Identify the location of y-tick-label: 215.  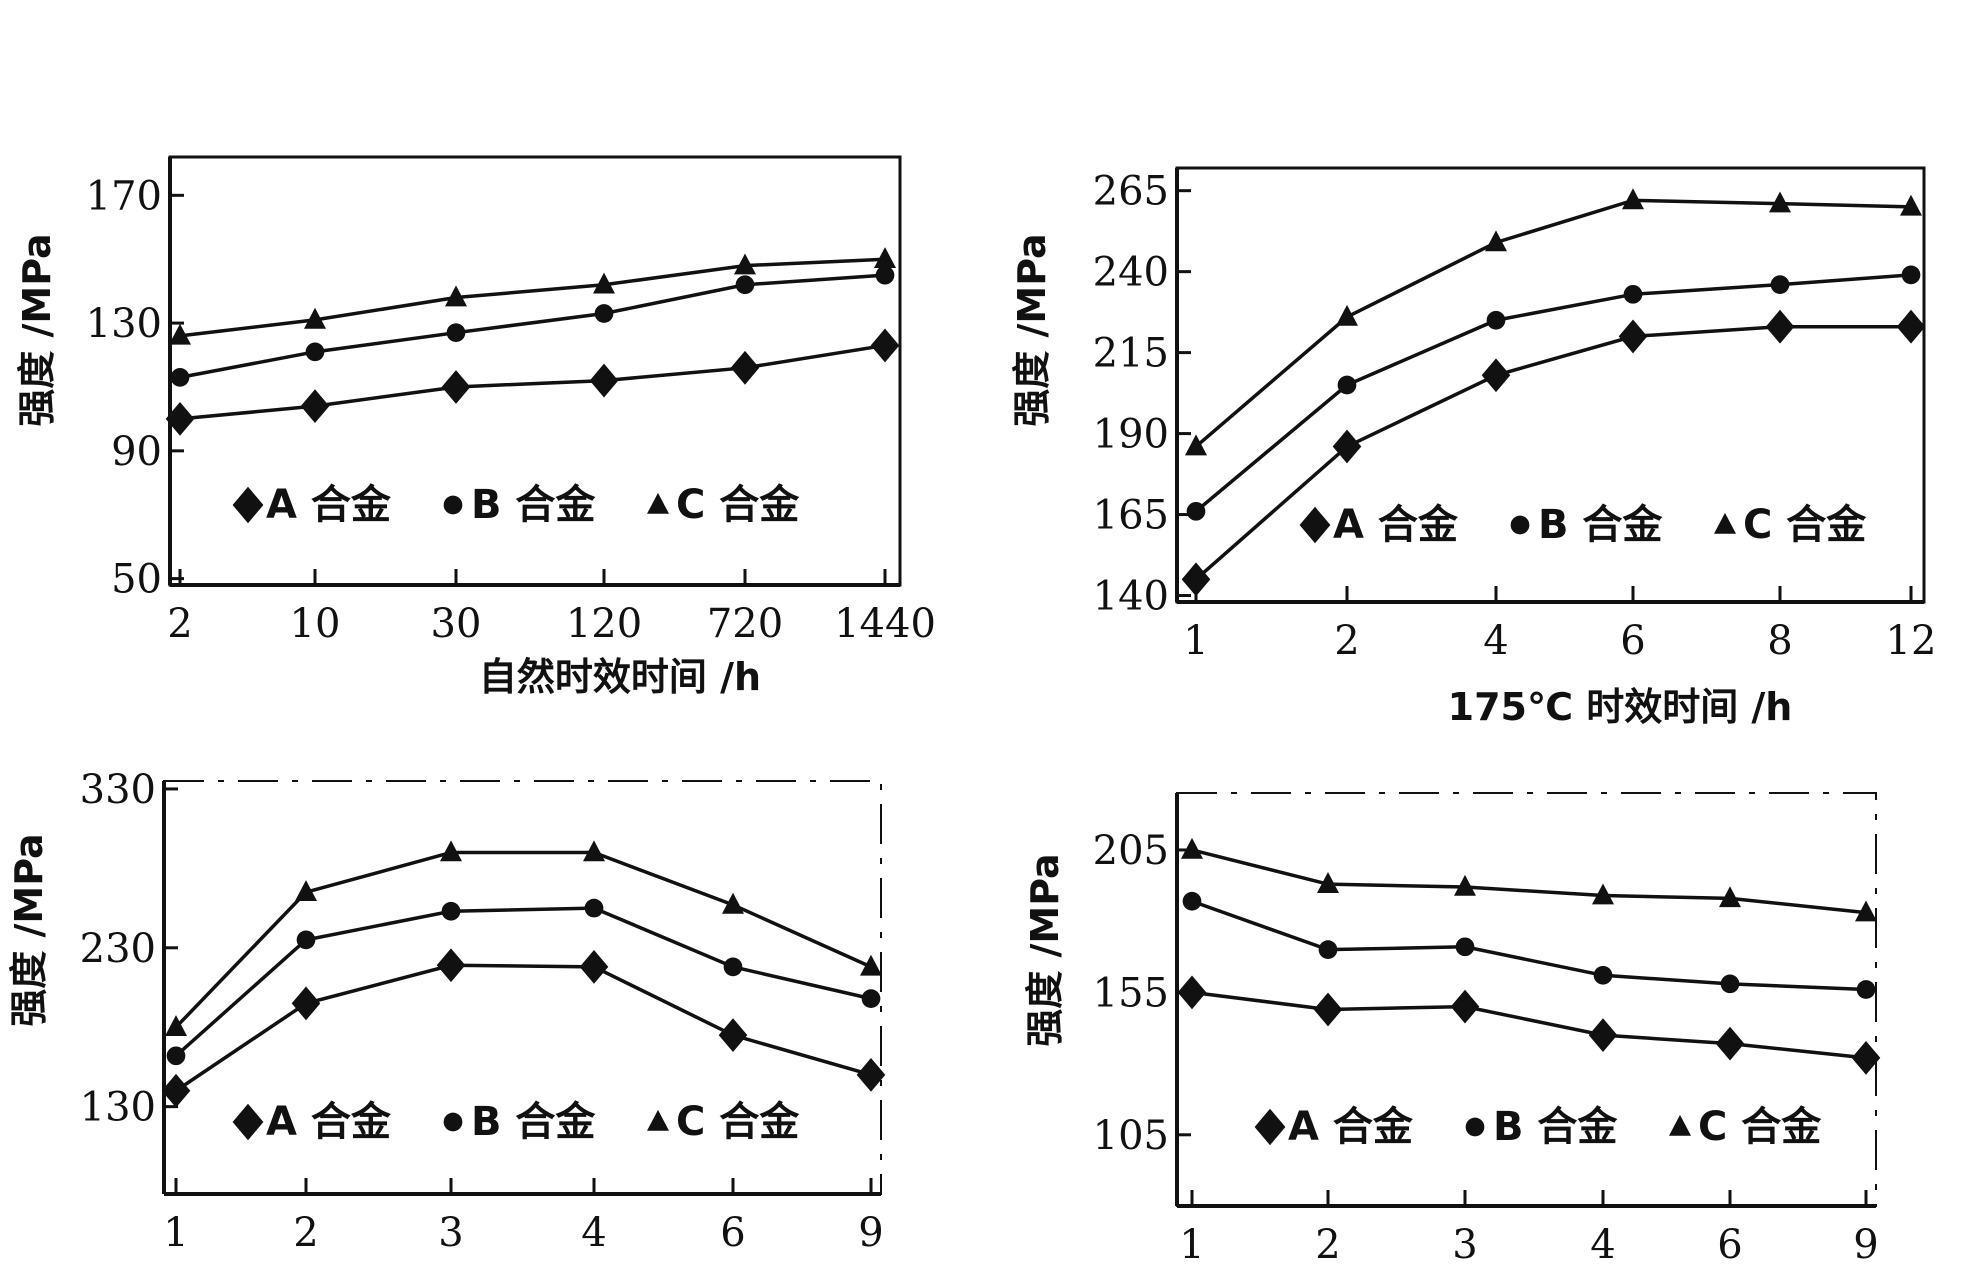
(1131, 354).